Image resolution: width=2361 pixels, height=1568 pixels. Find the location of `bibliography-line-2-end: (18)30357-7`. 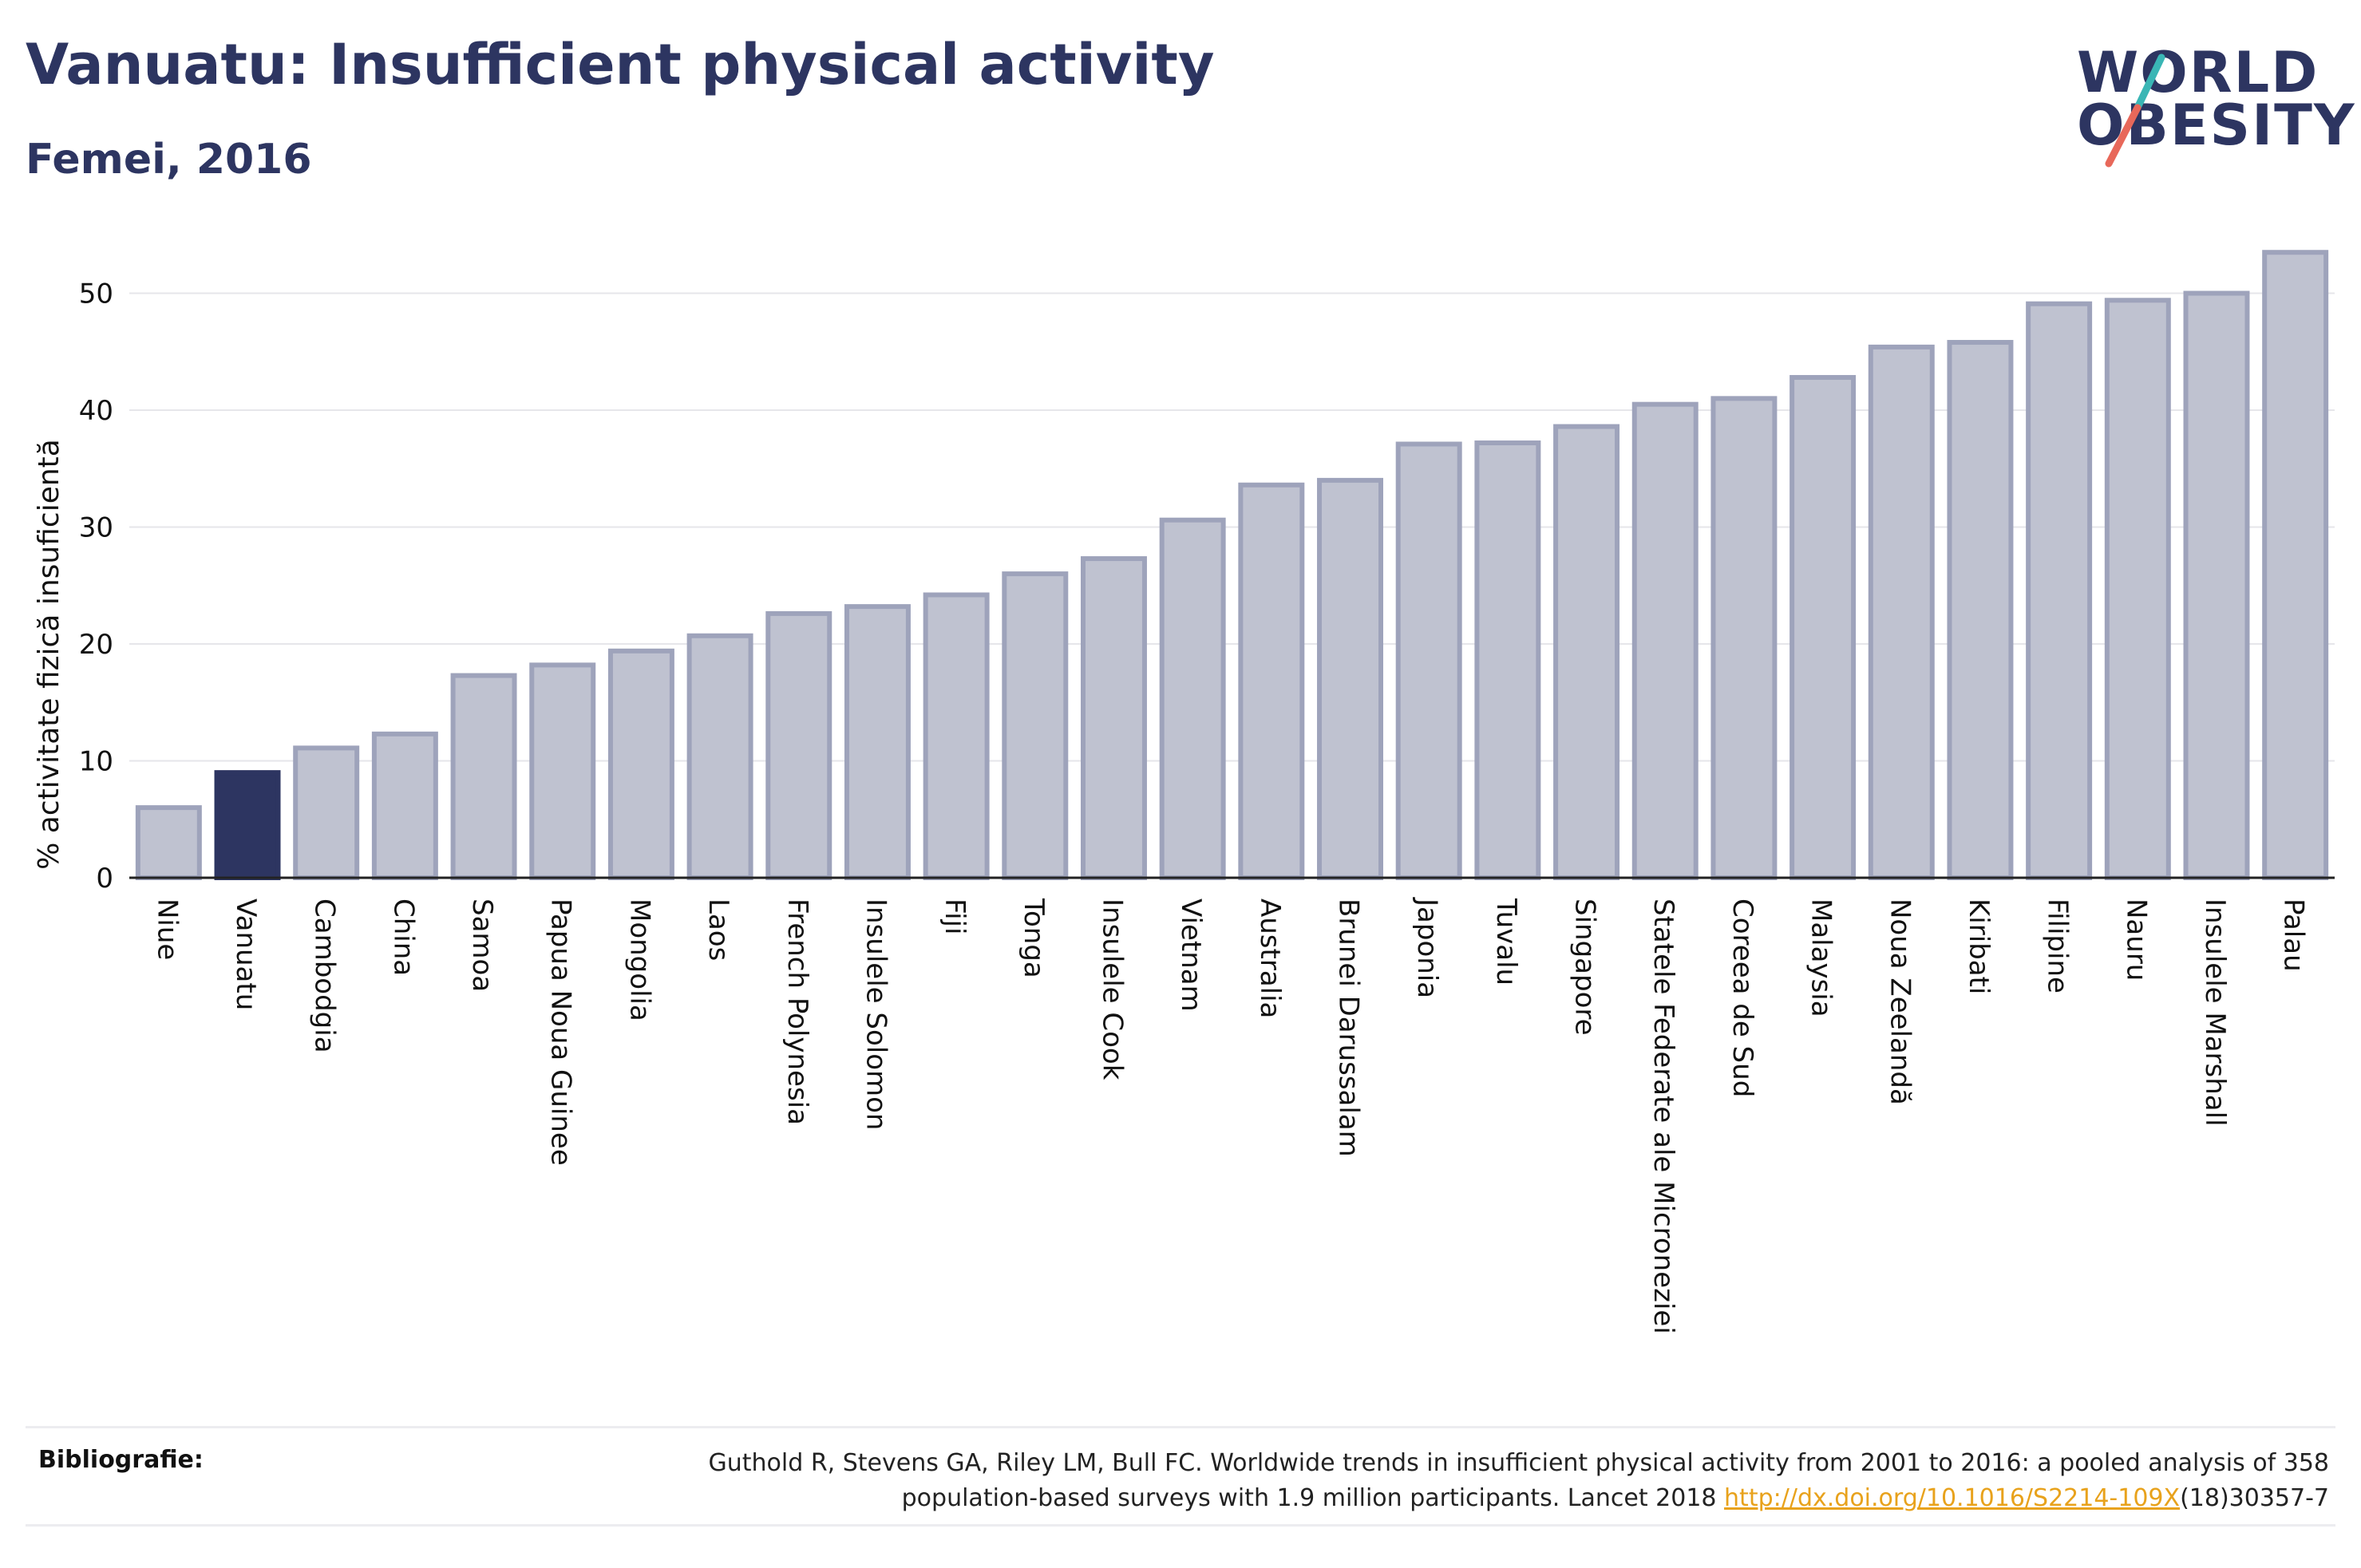

bibliography-line-2-end: (18)30357-7 is located at coordinates (2254, 1498).